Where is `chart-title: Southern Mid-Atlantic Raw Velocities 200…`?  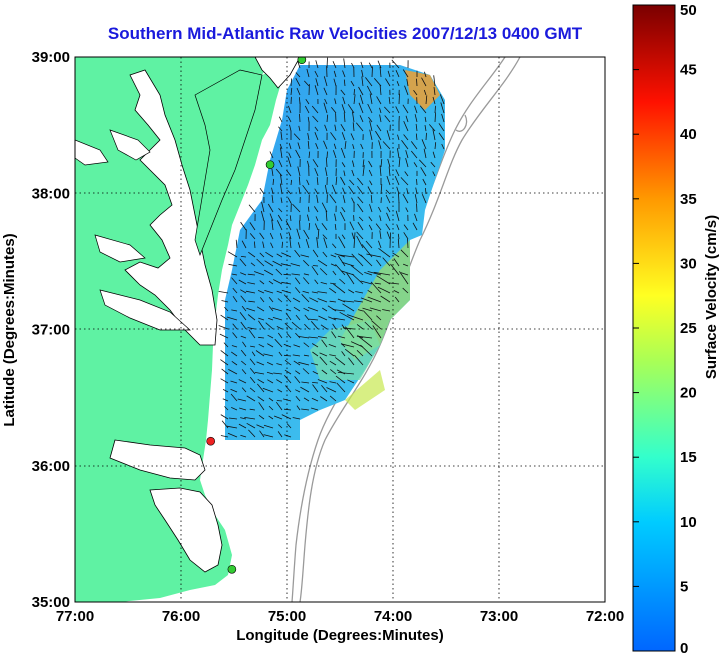
chart-title: Southern Mid-Atlantic Raw Velocities 200… is located at coordinates (345, 33).